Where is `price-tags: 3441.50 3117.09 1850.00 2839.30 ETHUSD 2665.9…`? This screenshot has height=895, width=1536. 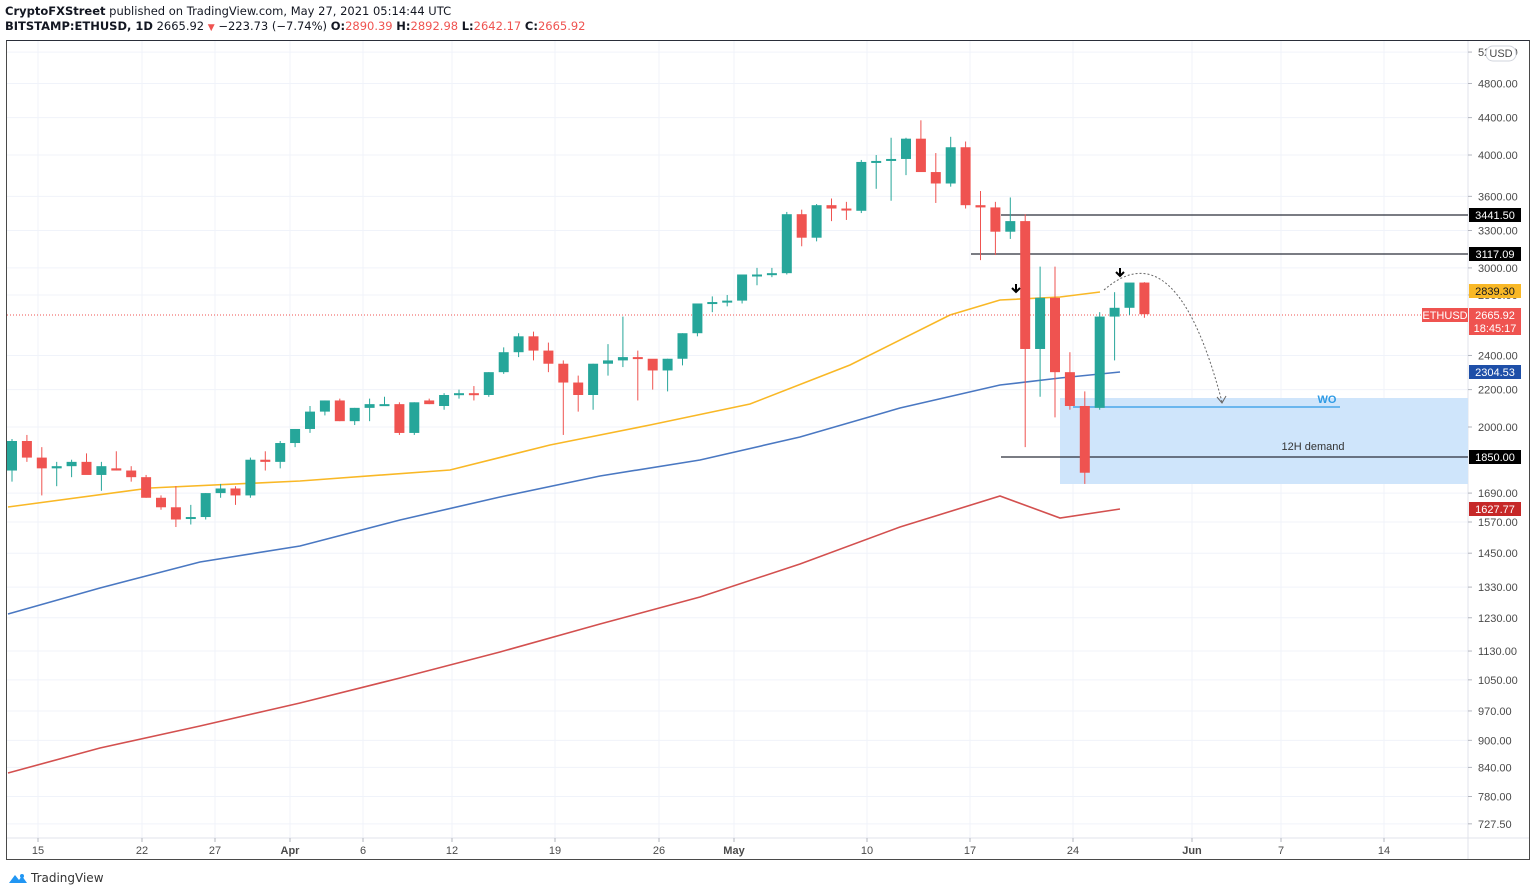
price-tags: 3441.50 3117.09 1850.00 2839.30 ETHUSD 2665.9… is located at coordinates (1471, 362).